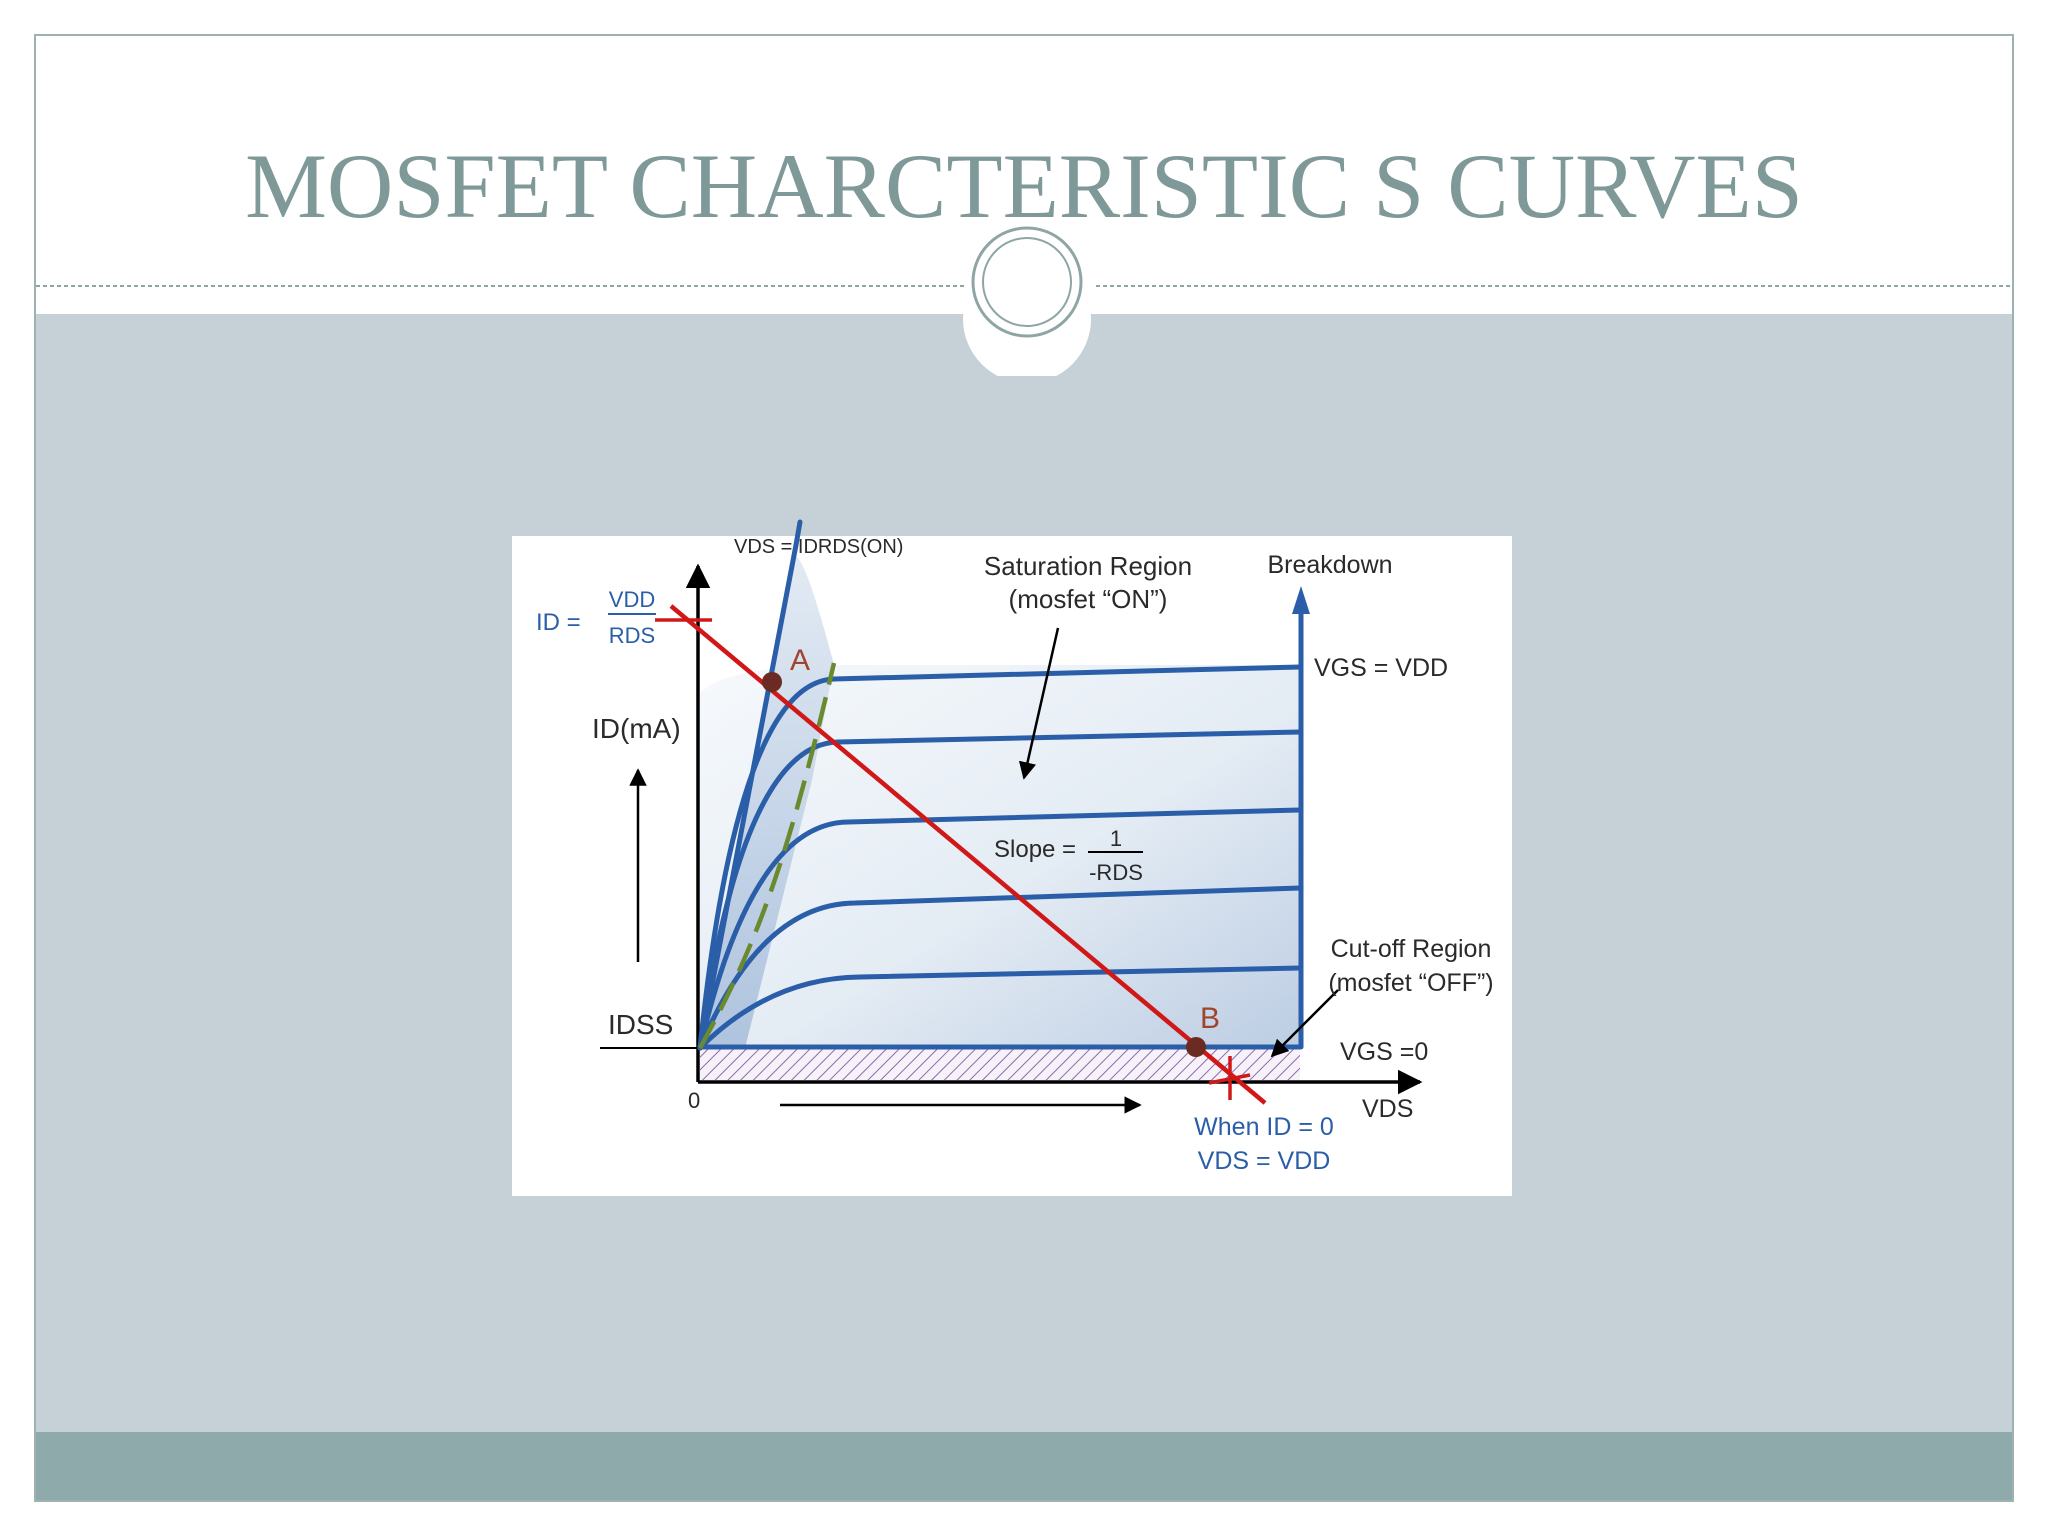 This screenshot has width=2048, height=1536. What do you see at coordinates (1381, 668) in the screenshot?
I see `label-vgs-vdd: VGS = VDD` at bounding box center [1381, 668].